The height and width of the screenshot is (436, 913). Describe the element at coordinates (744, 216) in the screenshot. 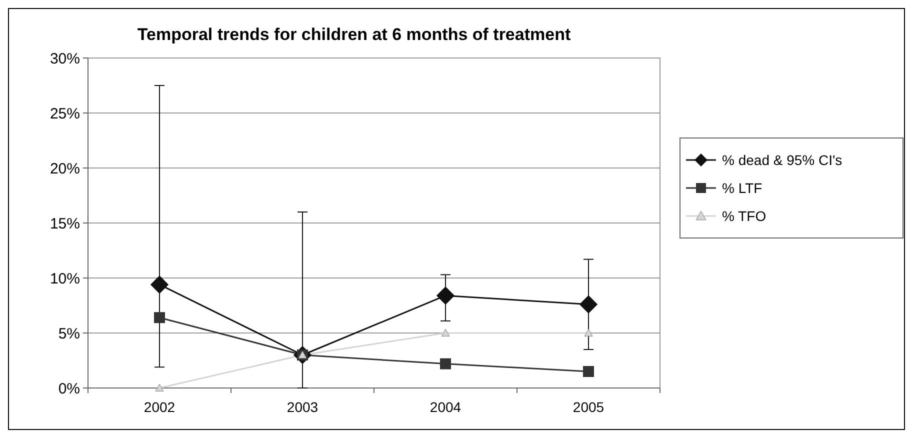

I see `legend-label: % TFO` at that location.